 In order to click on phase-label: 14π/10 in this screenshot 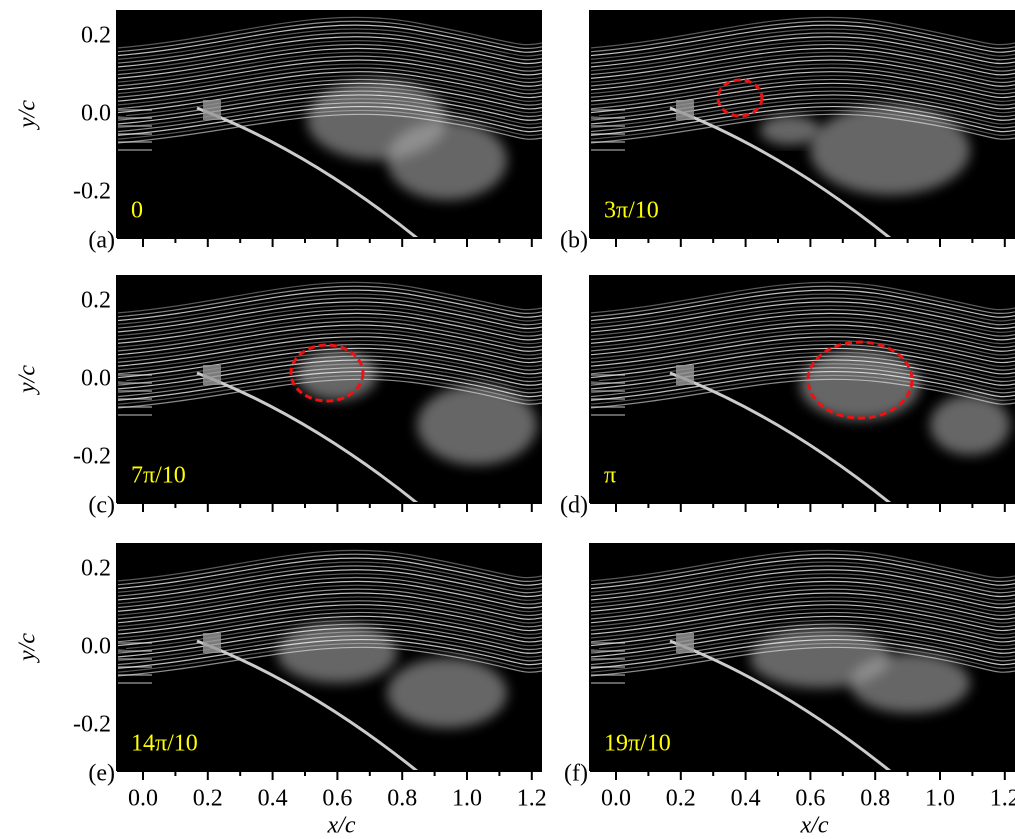, I will do `click(164, 744)`.